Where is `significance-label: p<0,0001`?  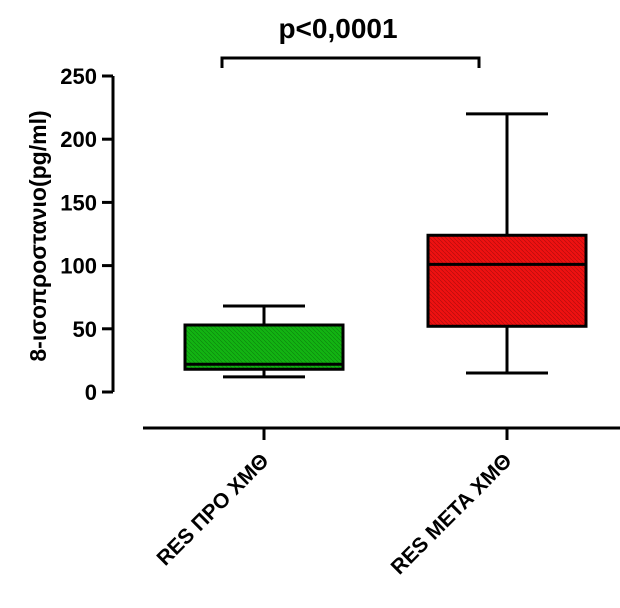 significance-label: p<0,0001 is located at coordinates (337, 28).